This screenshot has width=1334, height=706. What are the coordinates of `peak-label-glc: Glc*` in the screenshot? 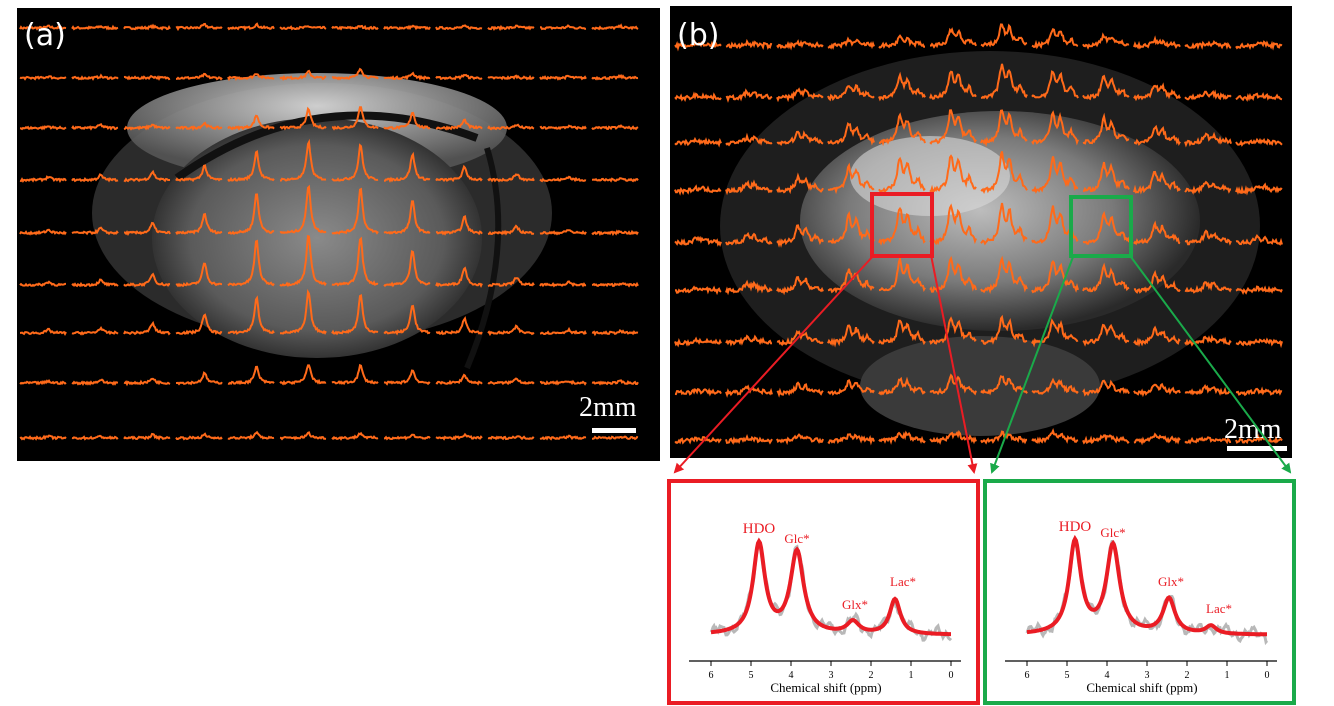 It's located at (1112, 532).